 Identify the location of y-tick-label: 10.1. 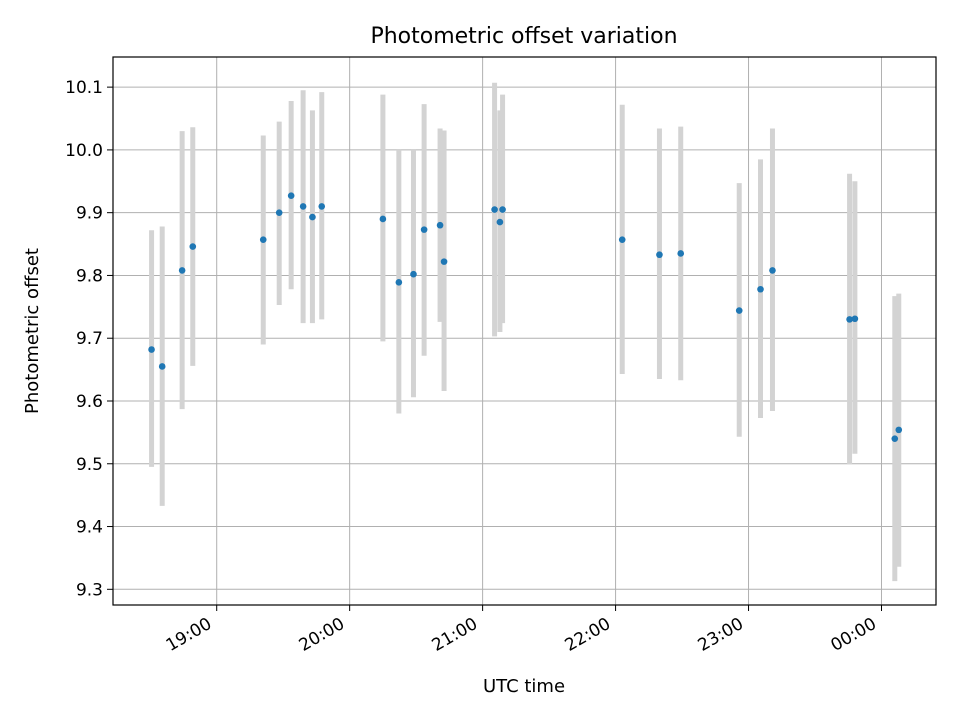
(84, 88).